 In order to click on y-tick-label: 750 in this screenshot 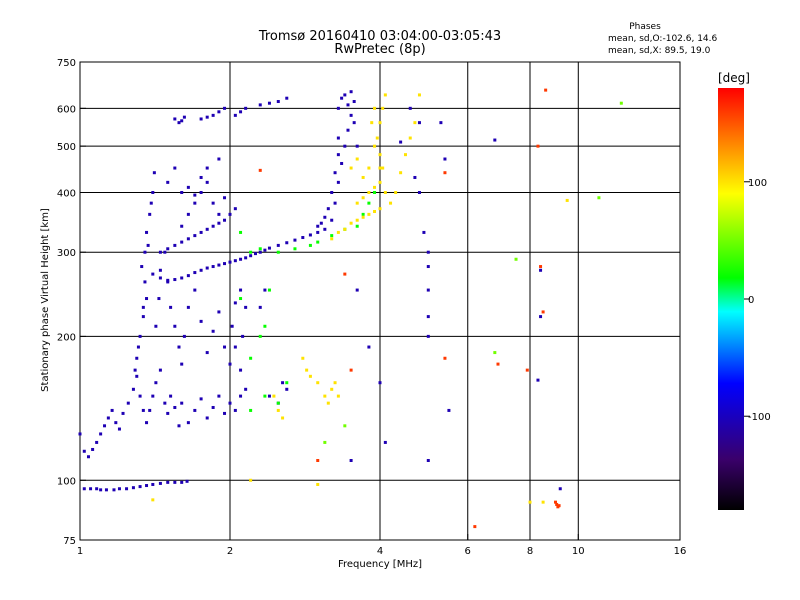, I will do `click(66, 63)`.